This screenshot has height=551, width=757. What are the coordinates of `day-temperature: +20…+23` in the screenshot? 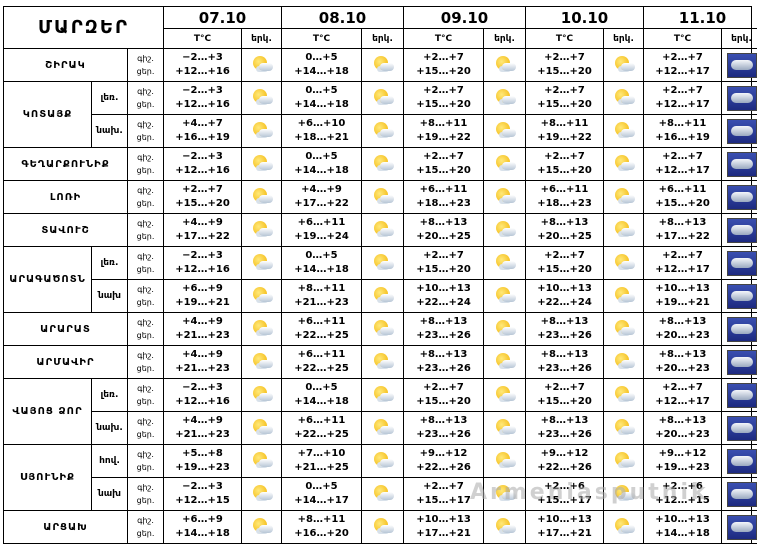 It's located at (682, 335).